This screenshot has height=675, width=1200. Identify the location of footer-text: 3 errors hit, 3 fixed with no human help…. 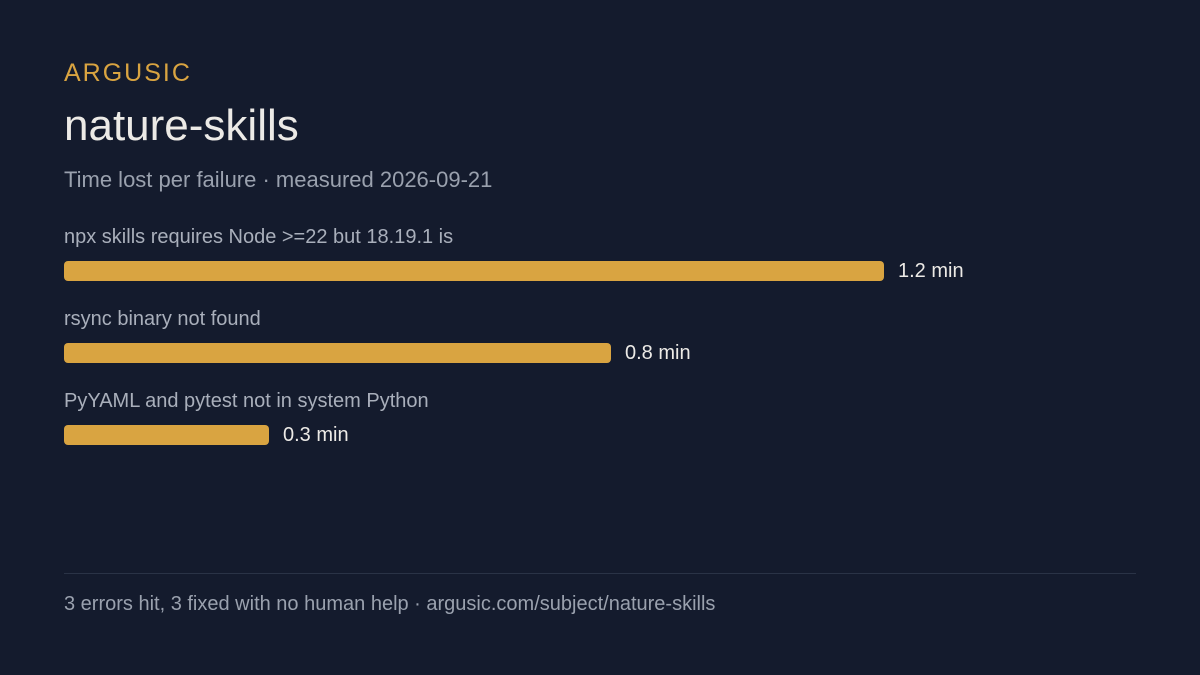
(390, 604).